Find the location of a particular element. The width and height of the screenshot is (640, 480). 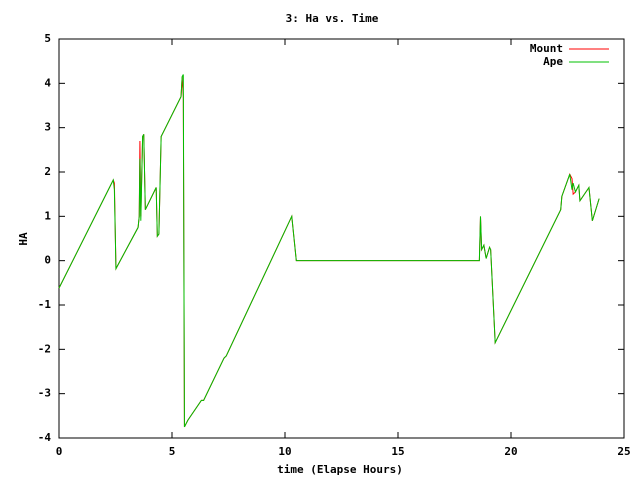

x-tick-label: 15 is located at coordinates (397, 451).